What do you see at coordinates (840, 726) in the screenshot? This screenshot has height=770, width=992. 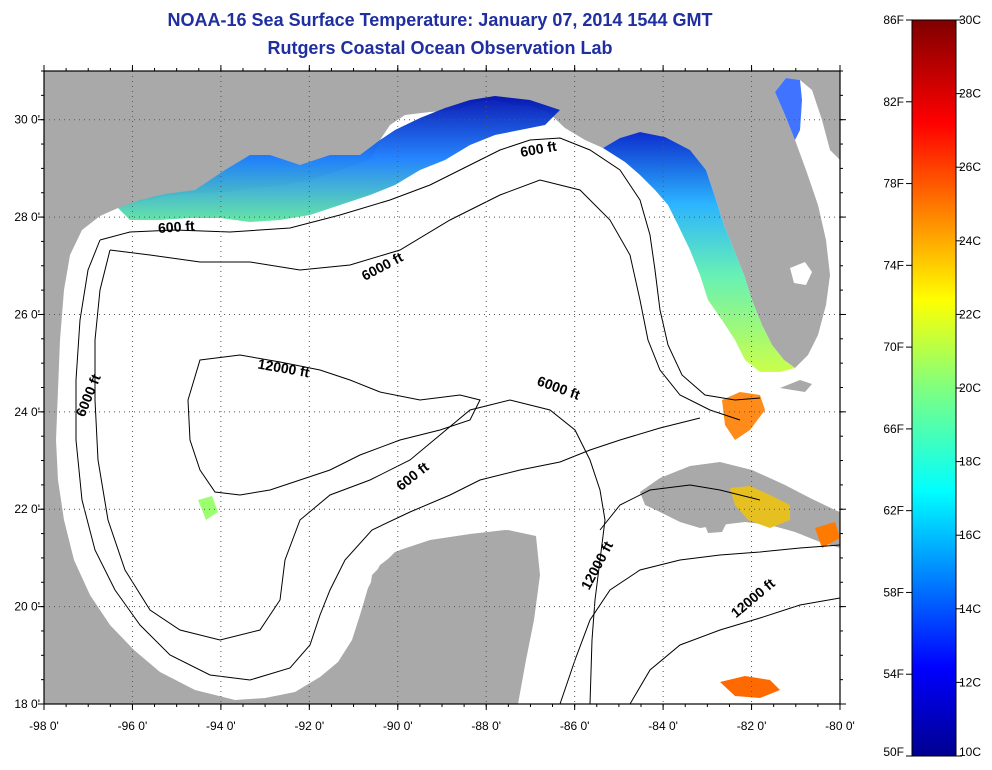 I see `x-tick-label: -80 0'` at bounding box center [840, 726].